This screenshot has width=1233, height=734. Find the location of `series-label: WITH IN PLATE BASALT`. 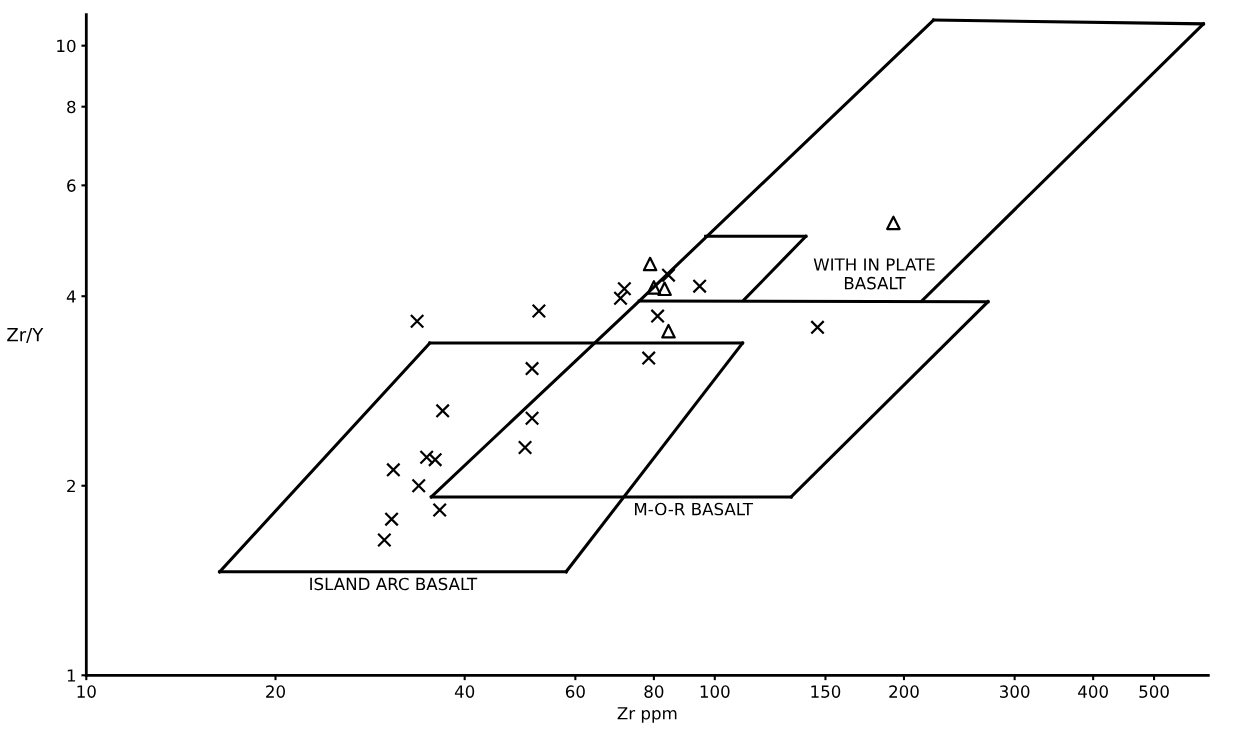

series-label: WITH IN PLATE BASALT is located at coordinates (874, 274).